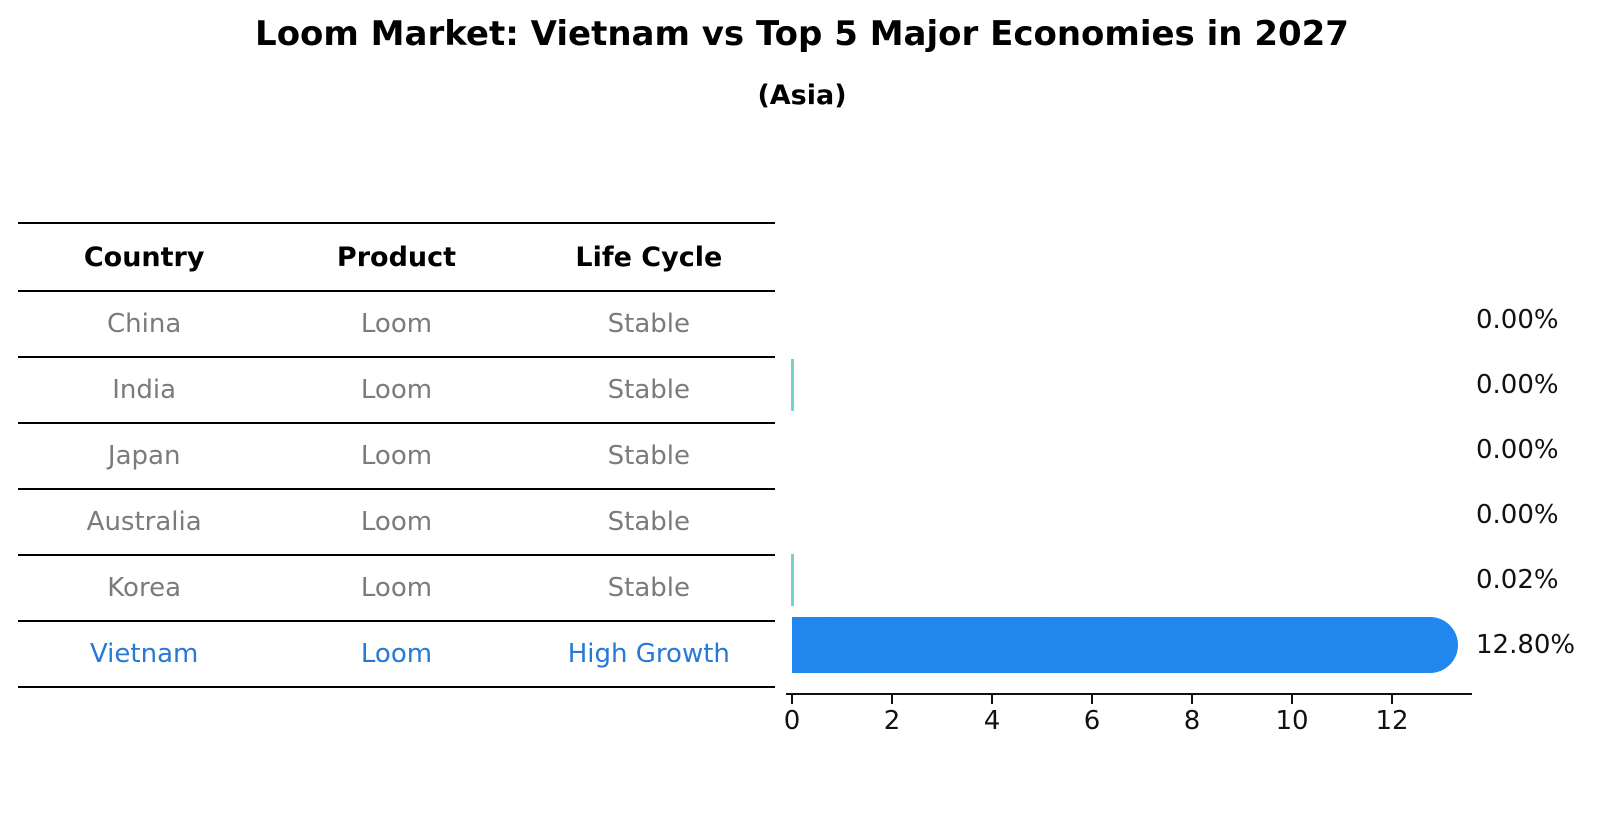  What do you see at coordinates (144, 522) in the screenshot?
I see `cell-country: Australia` at bounding box center [144, 522].